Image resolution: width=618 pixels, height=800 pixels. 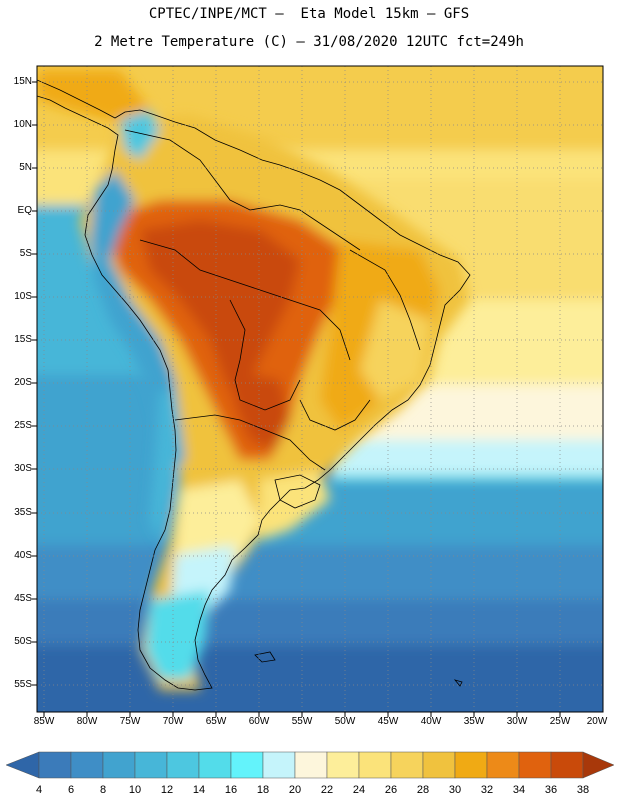 I want to click on colorbar-label: 14, so click(x=199, y=790).